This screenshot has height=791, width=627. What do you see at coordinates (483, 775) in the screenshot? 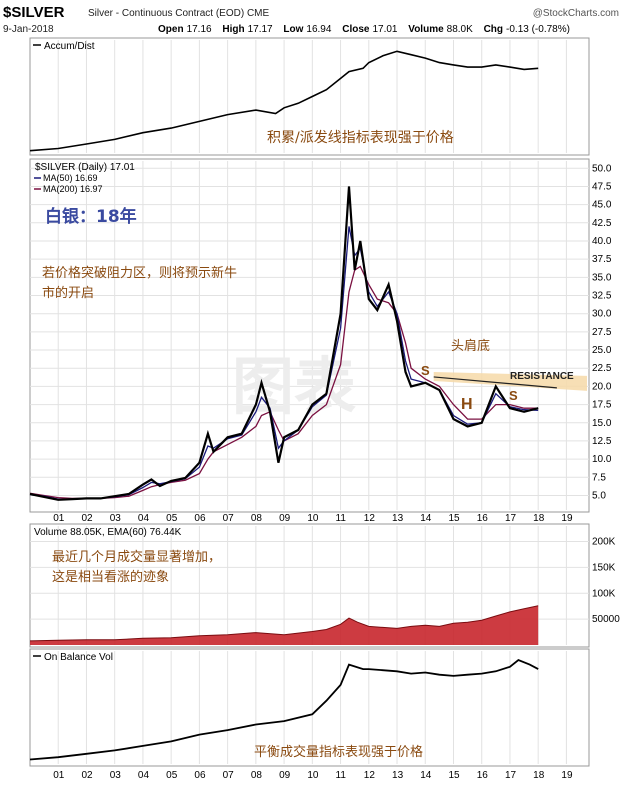
I see `obv-x-tick-15: 16` at bounding box center [483, 775].